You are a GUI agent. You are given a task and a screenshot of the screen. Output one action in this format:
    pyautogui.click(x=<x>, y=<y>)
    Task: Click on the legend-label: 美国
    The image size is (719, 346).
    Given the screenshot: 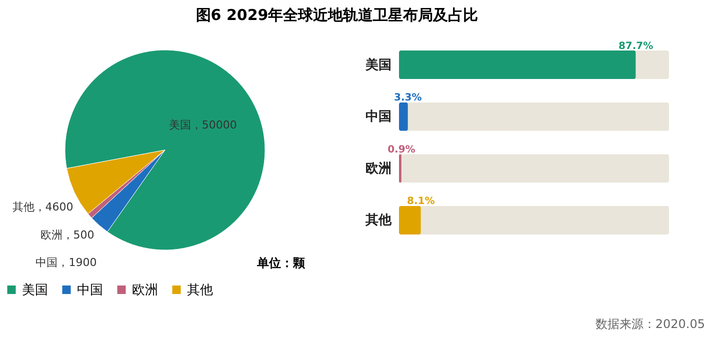 What is the action you would take?
    pyautogui.click(x=35, y=290)
    